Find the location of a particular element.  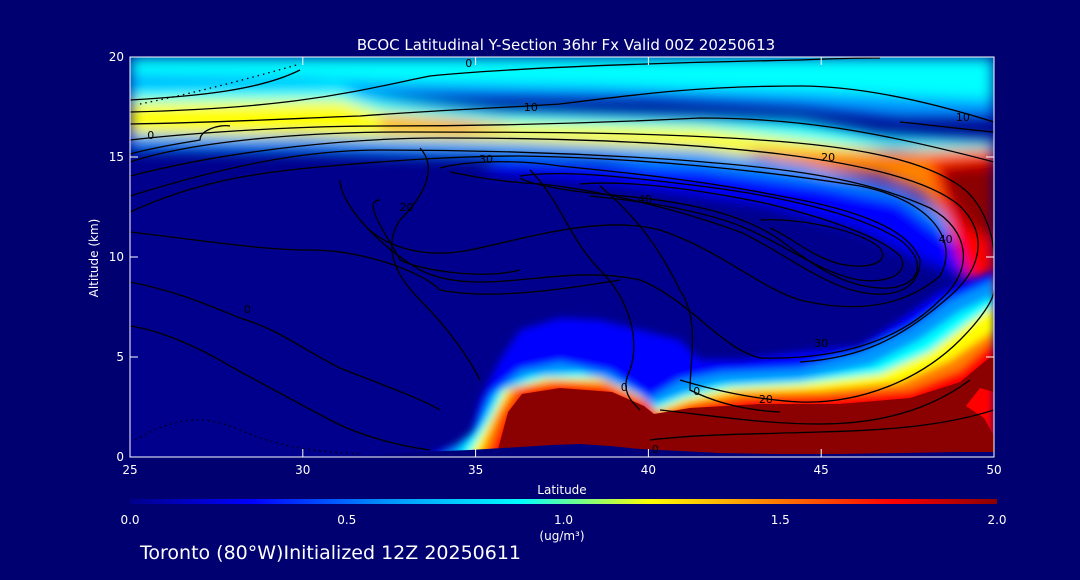

dotted-contours is located at coordinates (247, 259).